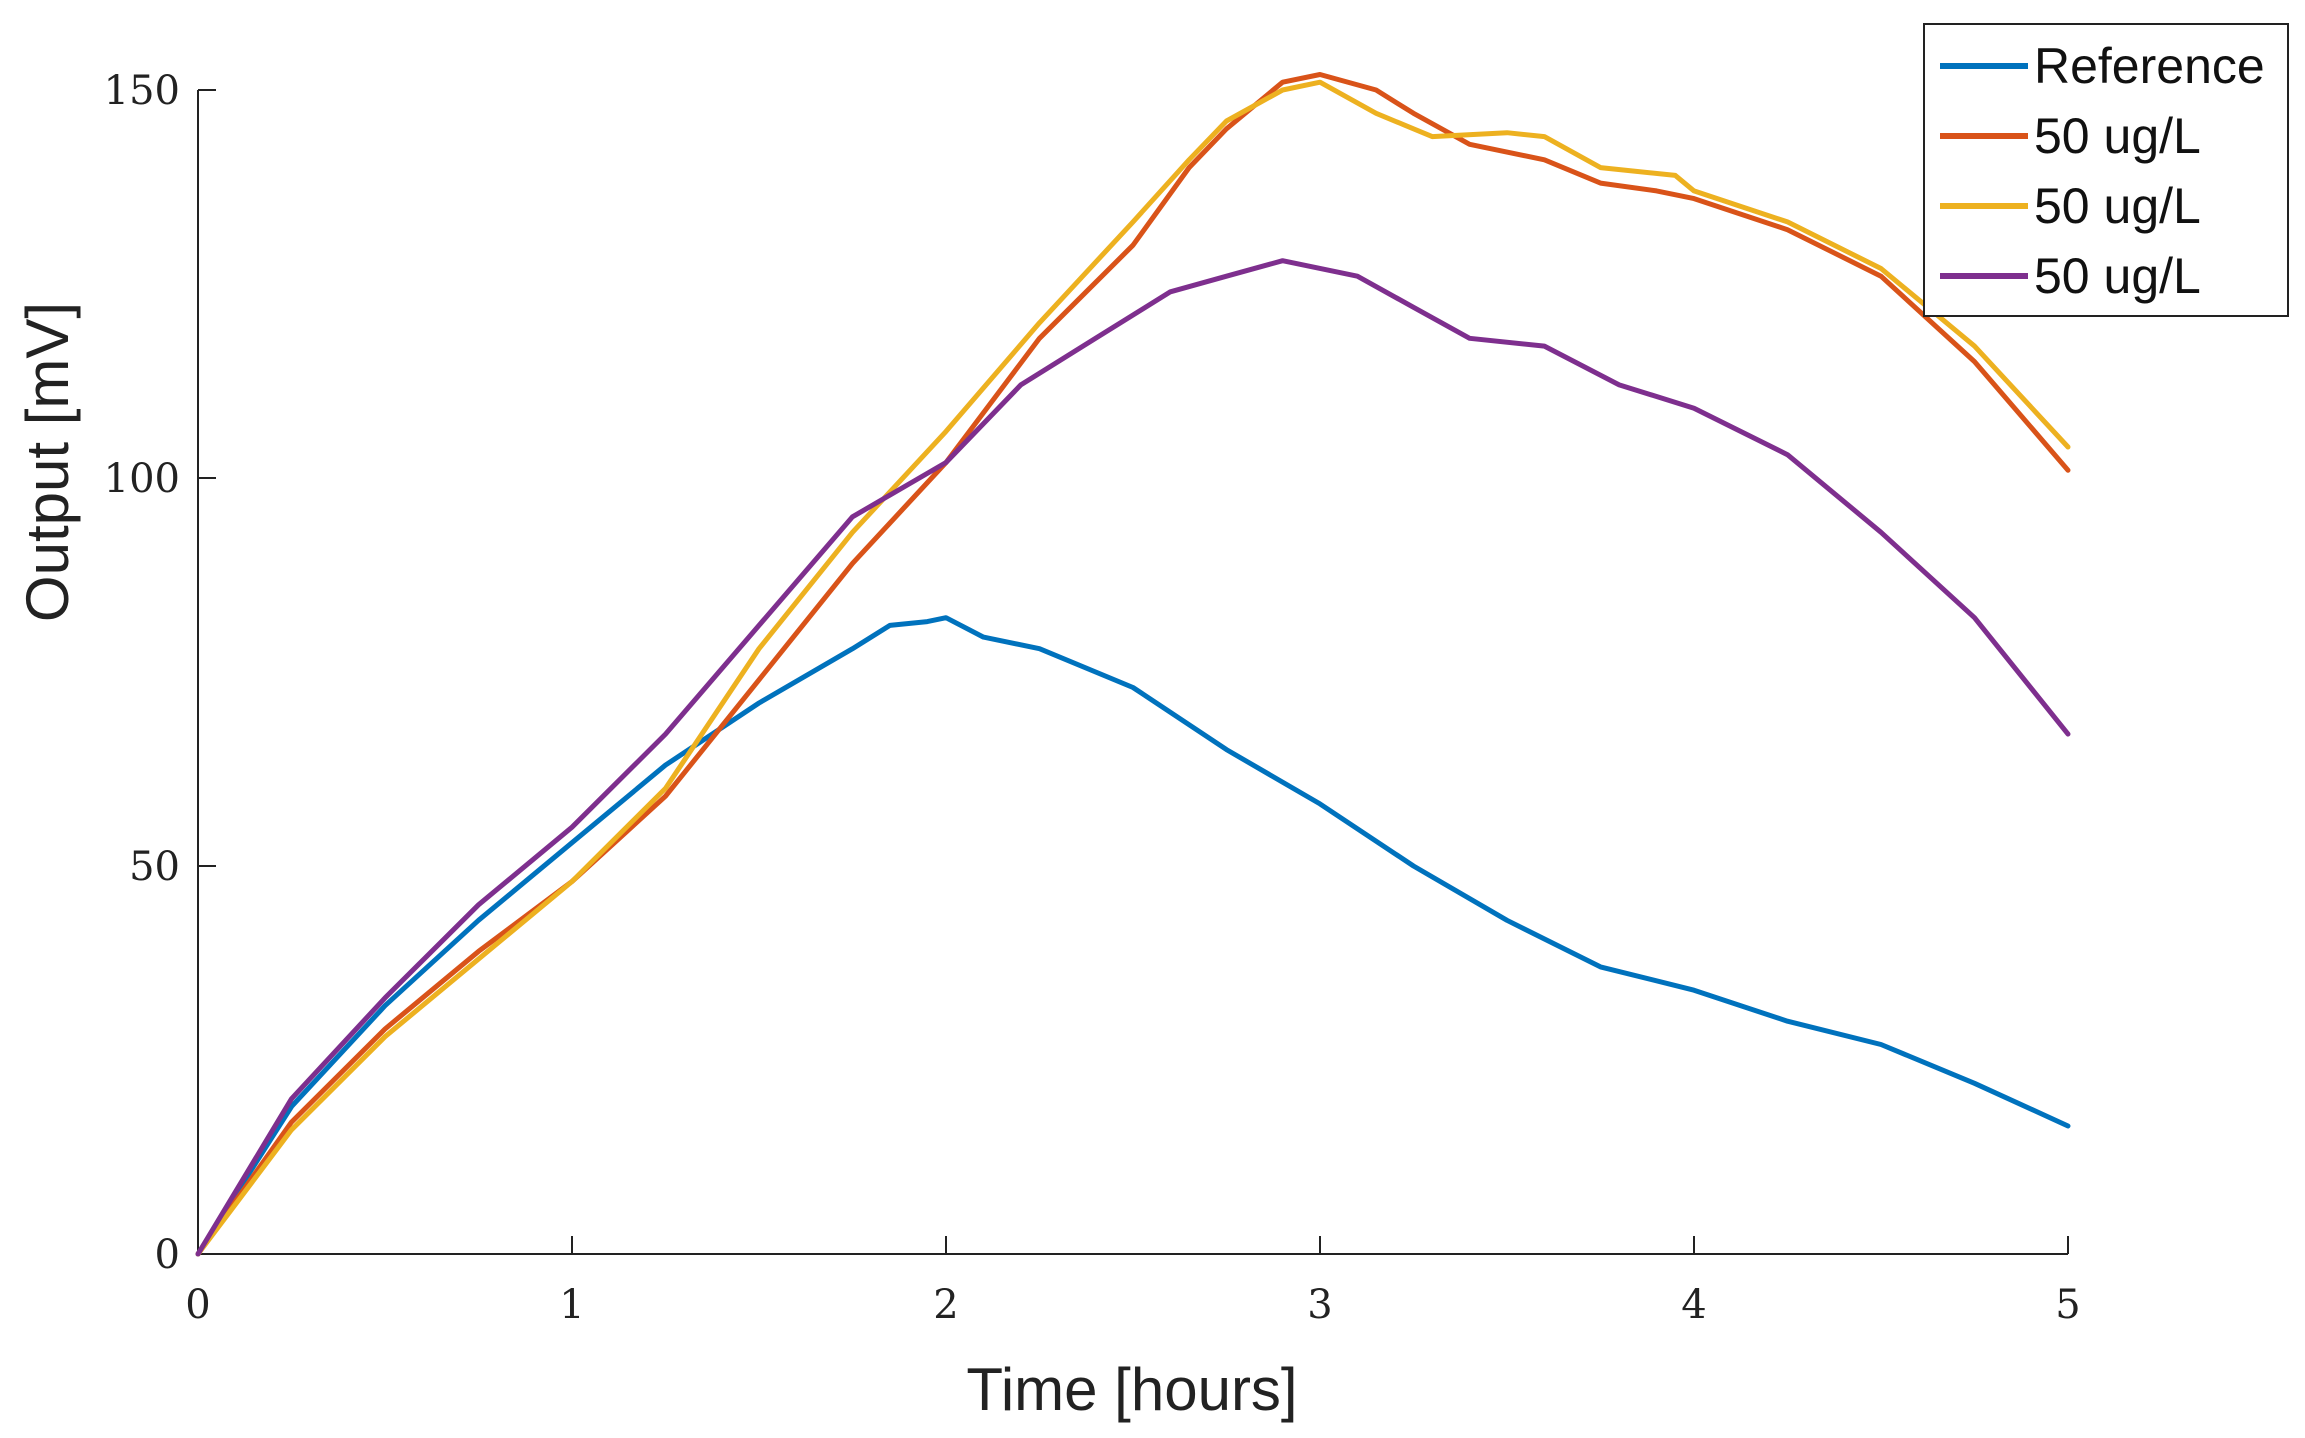  What do you see at coordinates (154, 867) in the screenshot?
I see `y-tick-label: 50` at bounding box center [154, 867].